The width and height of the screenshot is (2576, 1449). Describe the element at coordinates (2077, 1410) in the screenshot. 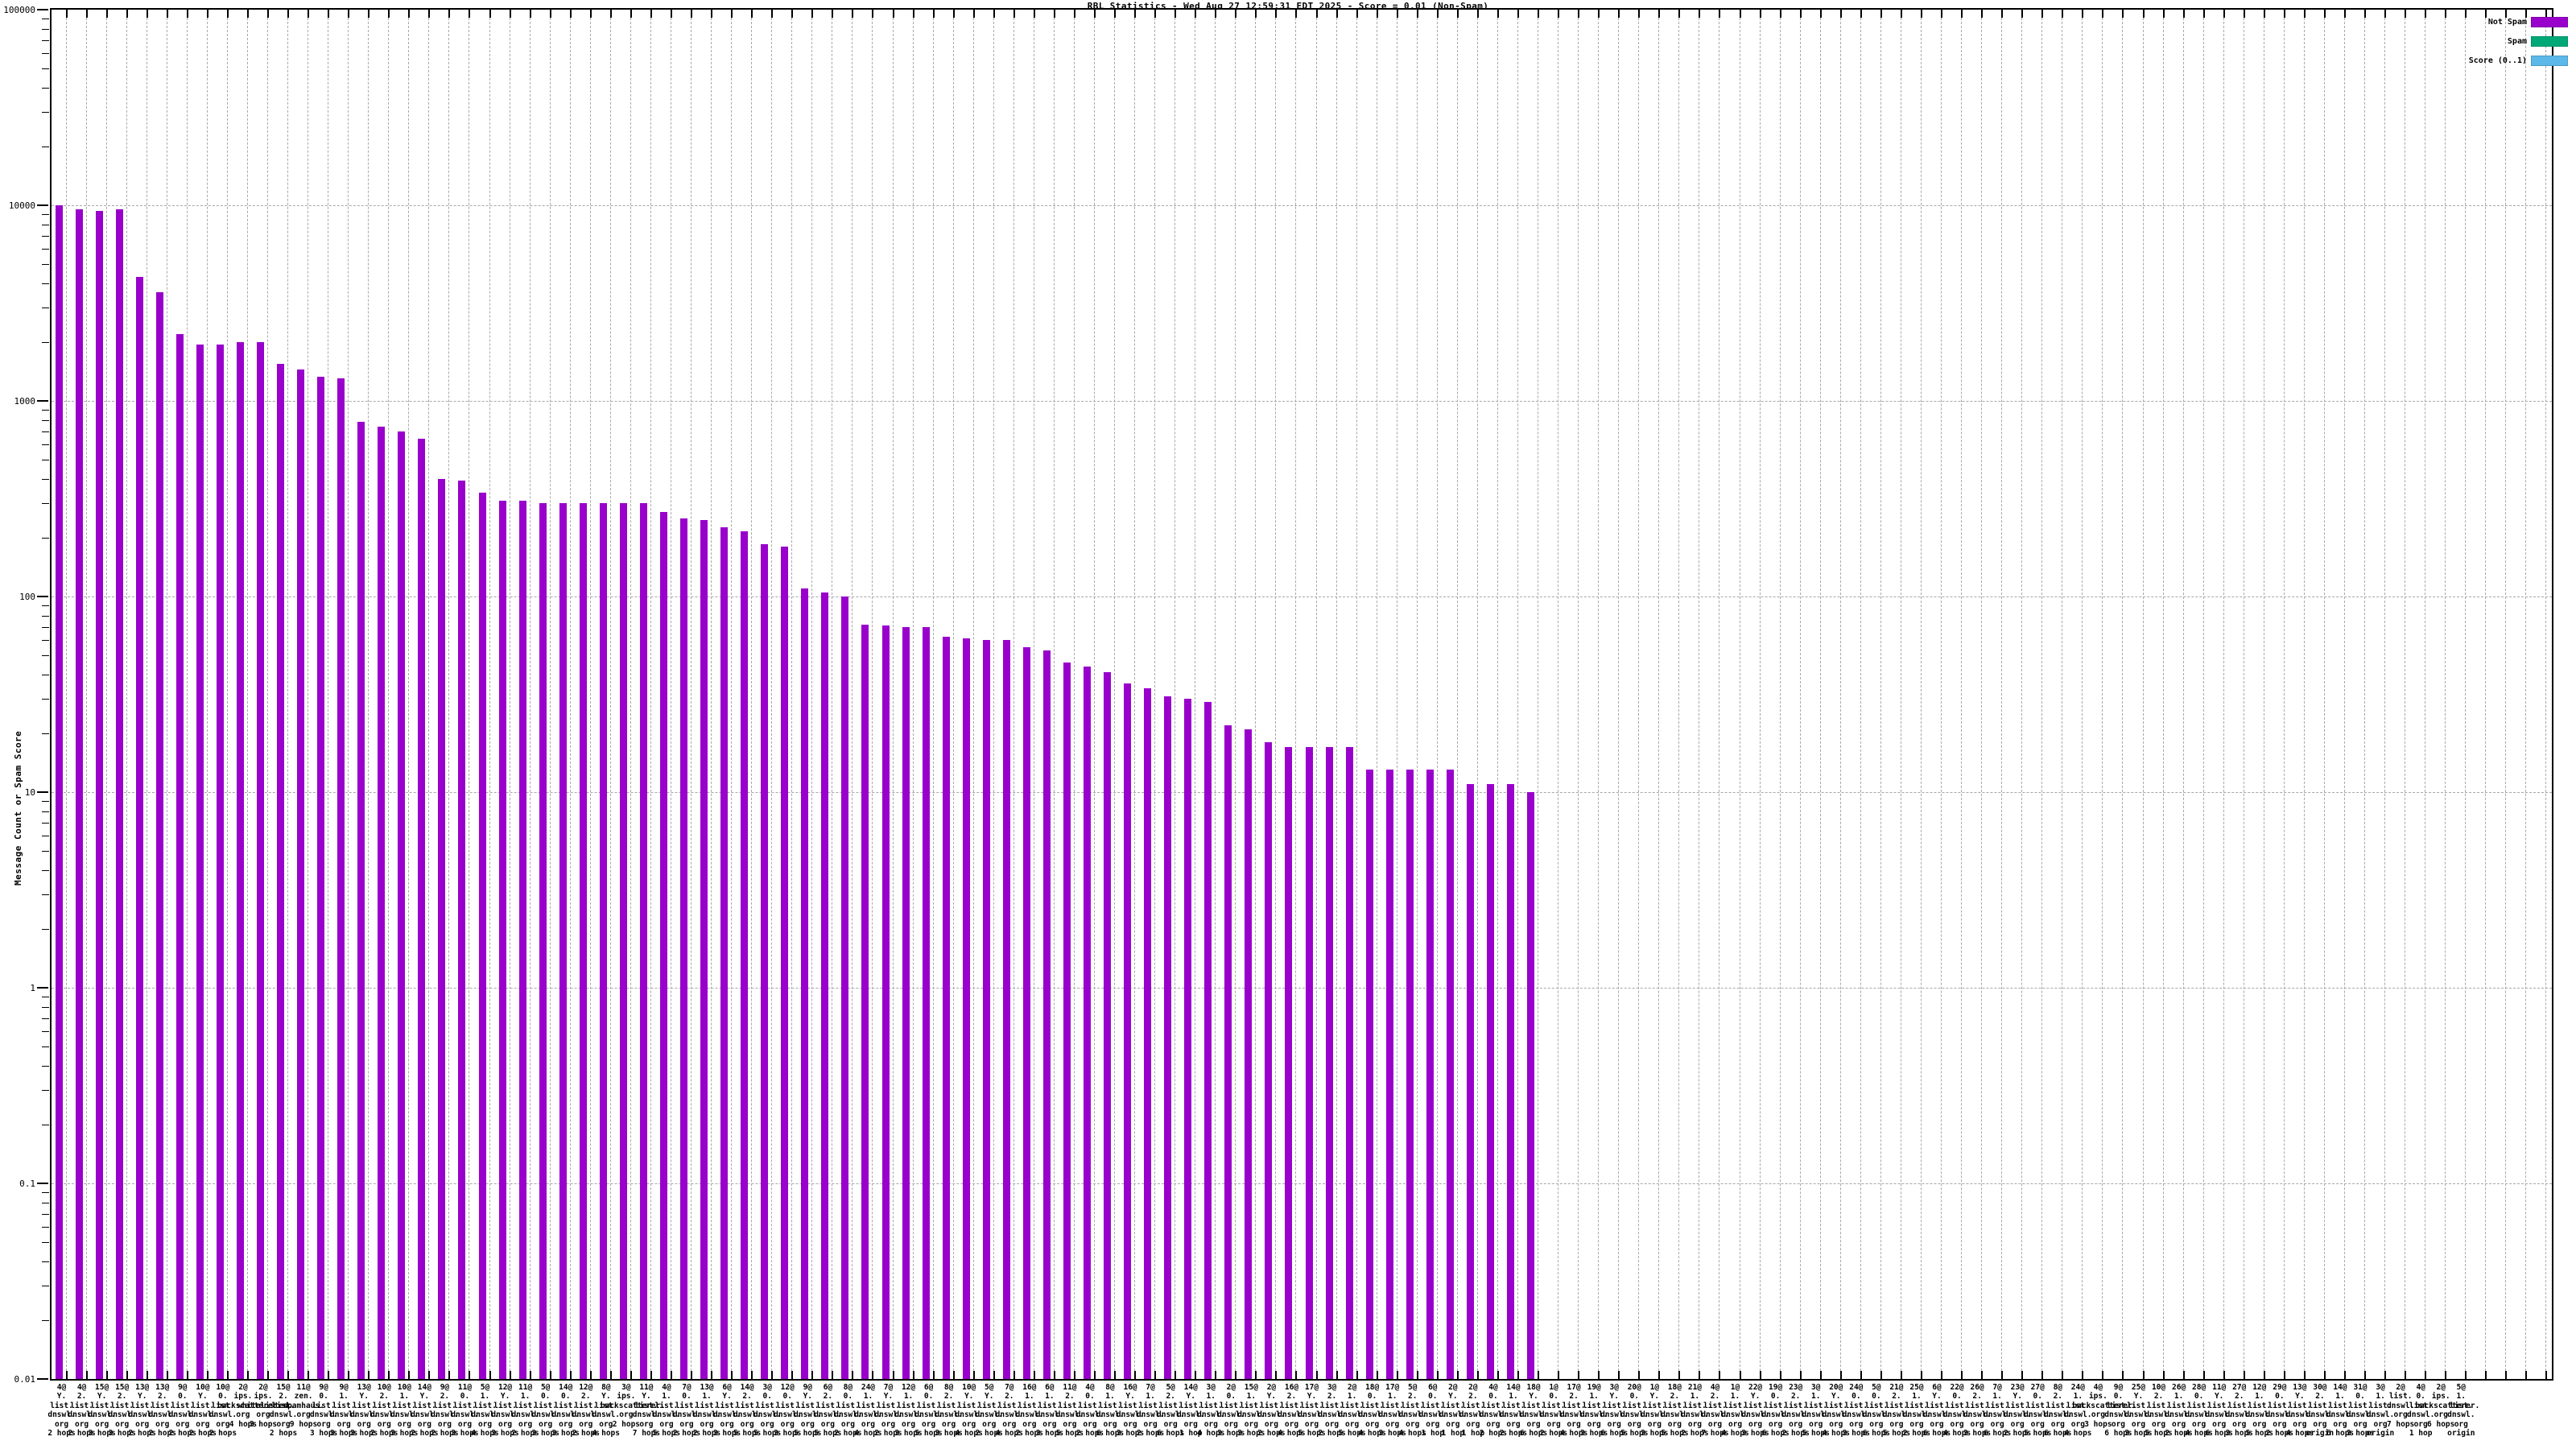

I see `x-axis-tick-label: 24@ 1. list. dnswl. org 4 hops` at that location.